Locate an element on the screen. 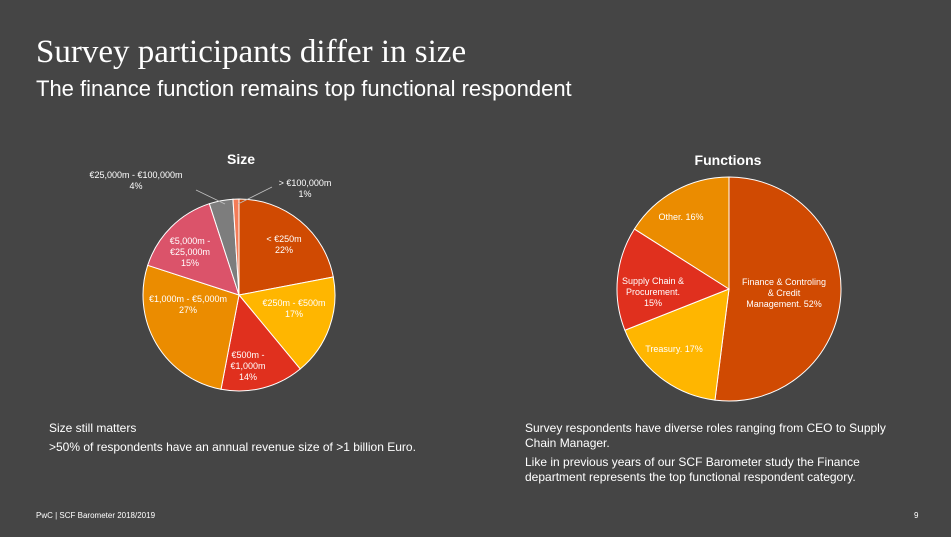 The height and width of the screenshot is (537, 951). functions-slice-label-2: Supply Chain & Procurement. 15% is located at coordinates (653, 292).